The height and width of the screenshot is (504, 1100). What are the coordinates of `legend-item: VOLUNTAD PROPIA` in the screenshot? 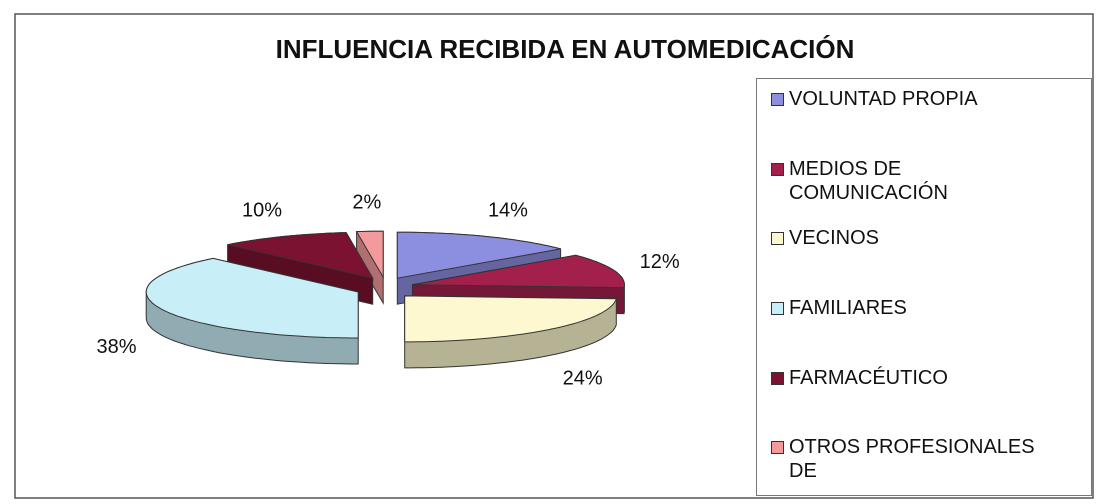 It's located at (931, 99).